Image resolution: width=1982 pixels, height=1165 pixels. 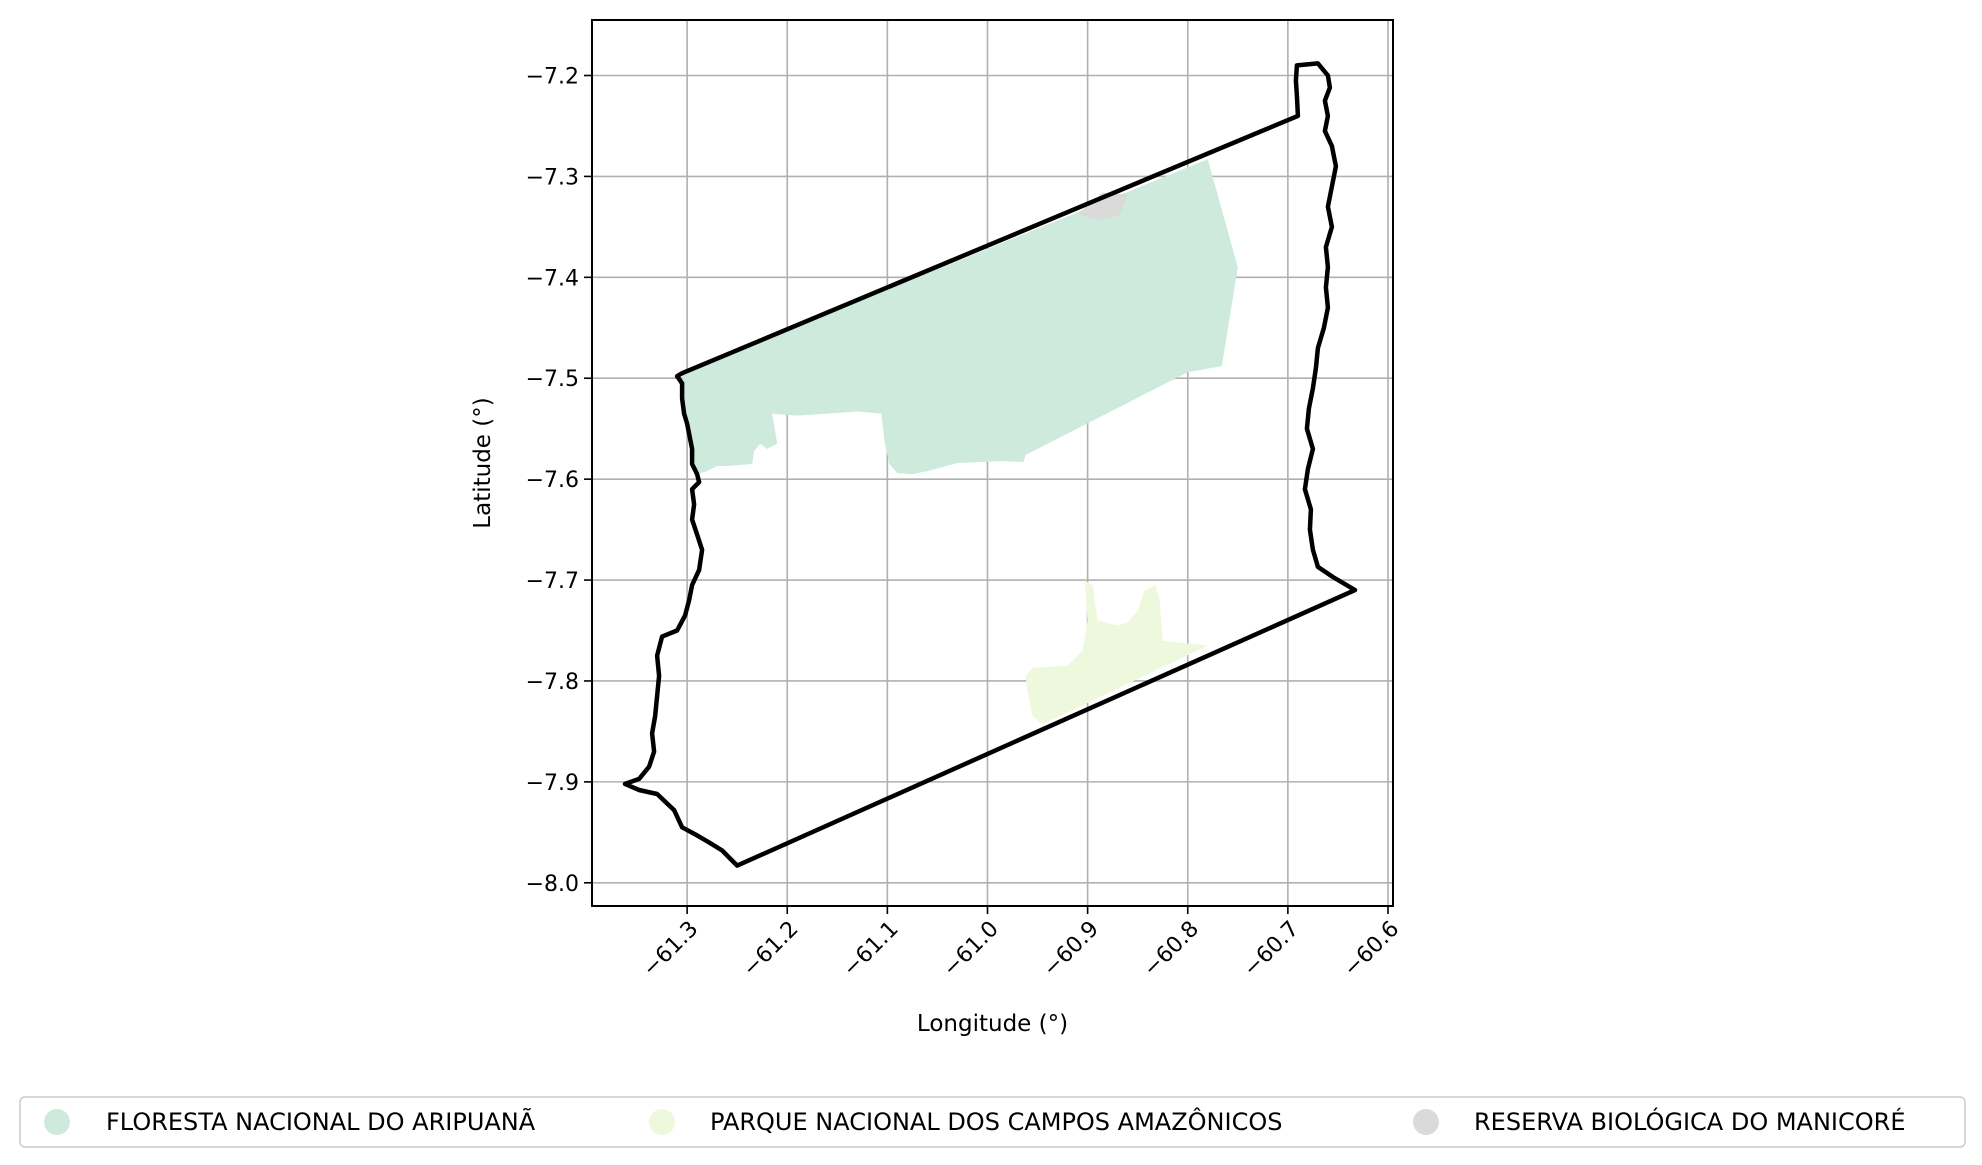 I want to click on legend-frame, so click(x=992, y=1122).